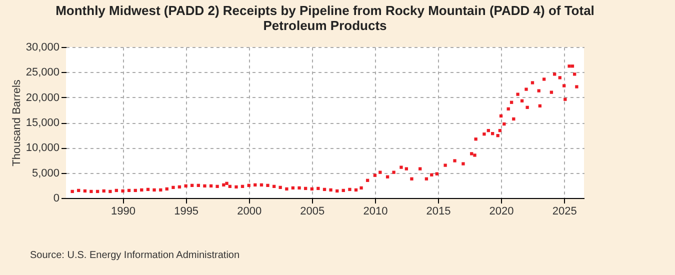  Describe the element at coordinates (375, 212) in the screenshot. I see `x-tick-label: 2010` at that location.